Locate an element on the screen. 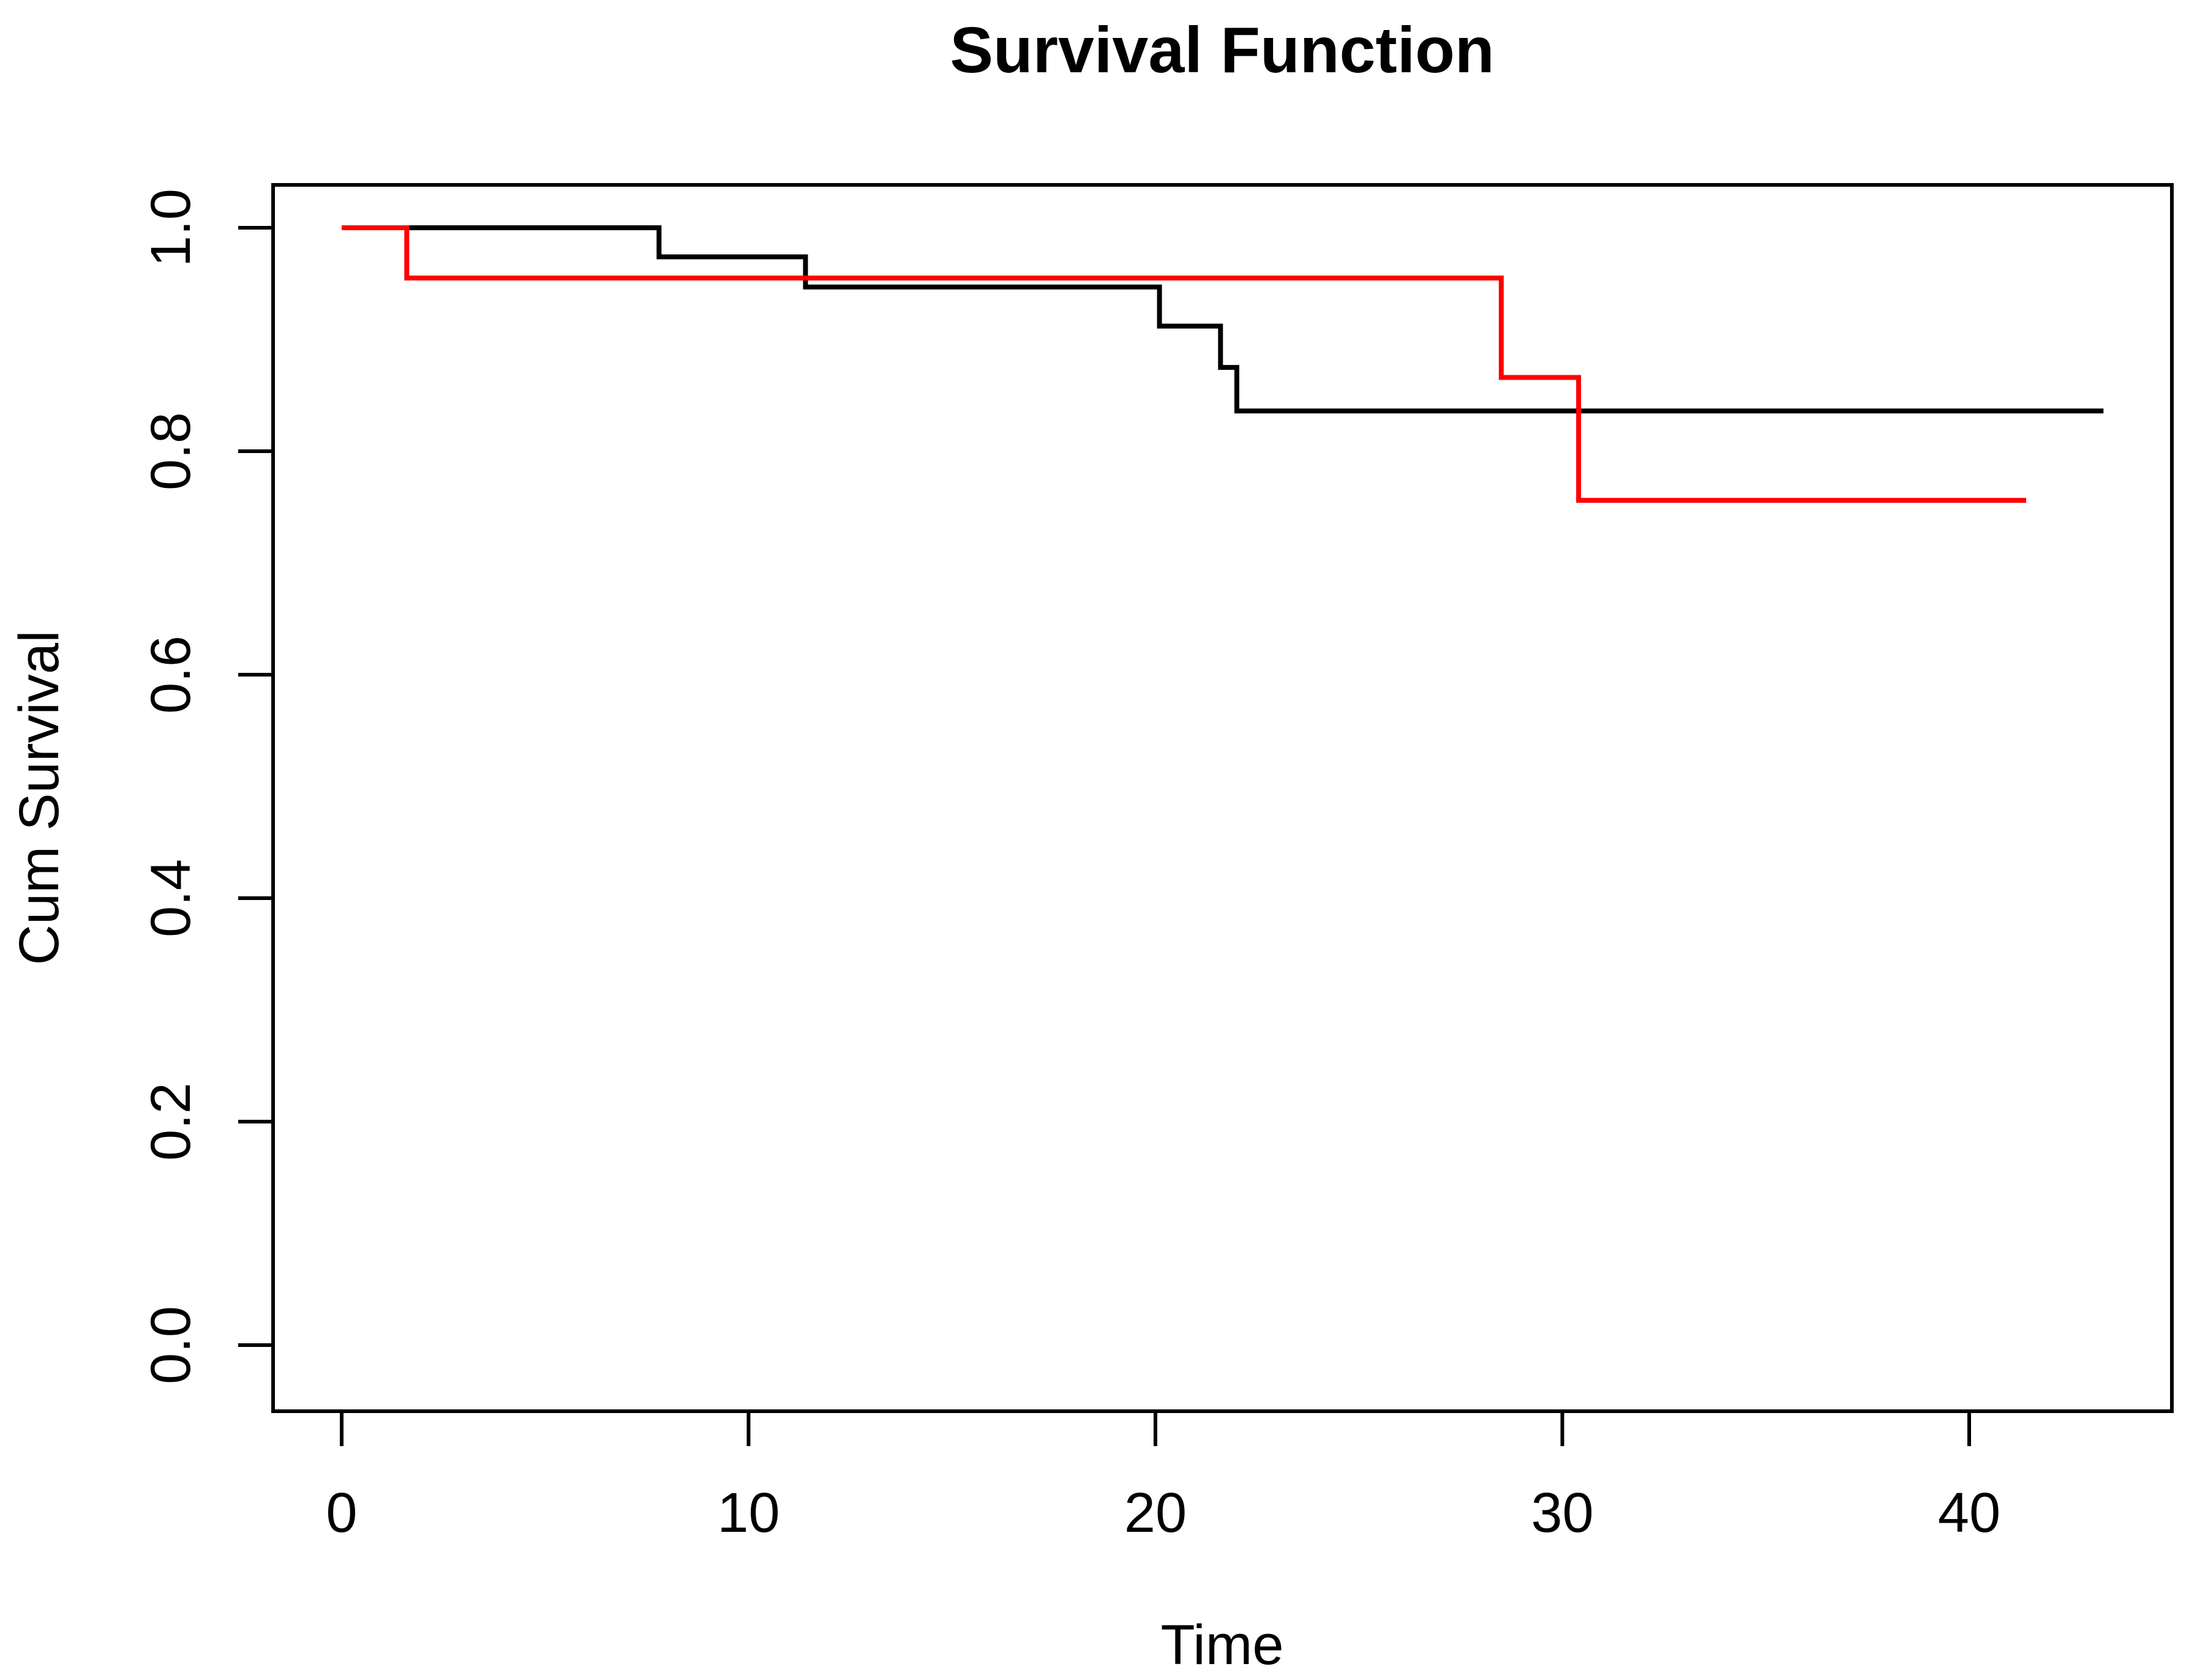 This screenshot has width=2208, height=1680. series-line-group-1-black is located at coordinates (1223, 319).